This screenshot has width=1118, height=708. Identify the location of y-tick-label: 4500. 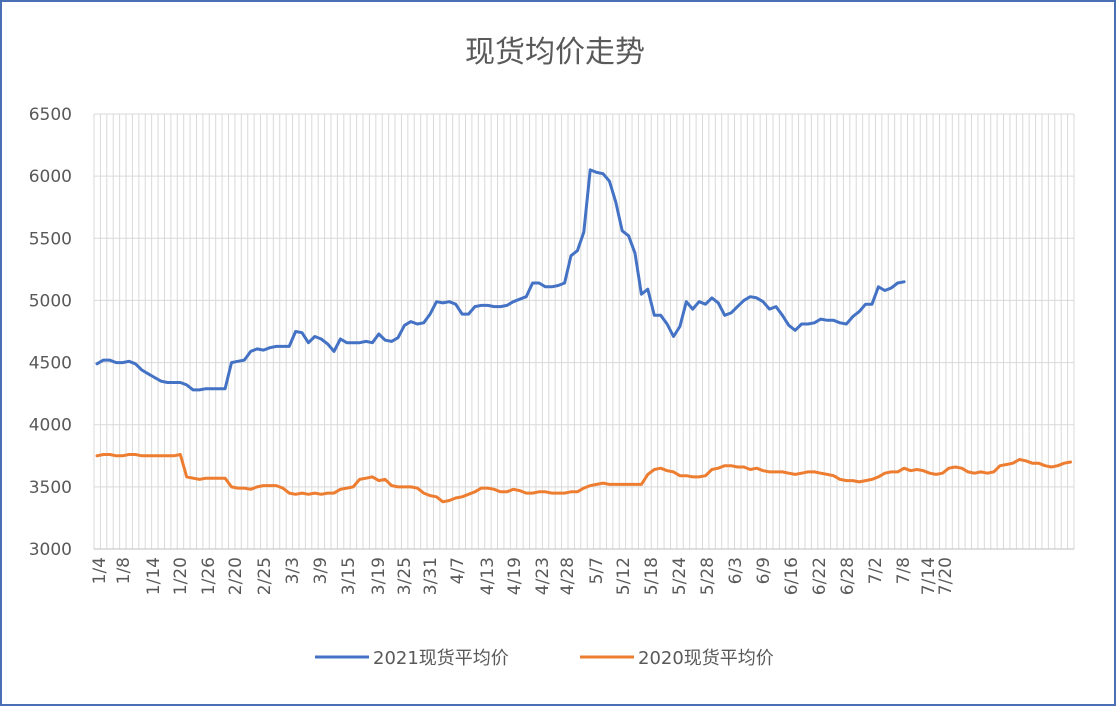
(50, 364).